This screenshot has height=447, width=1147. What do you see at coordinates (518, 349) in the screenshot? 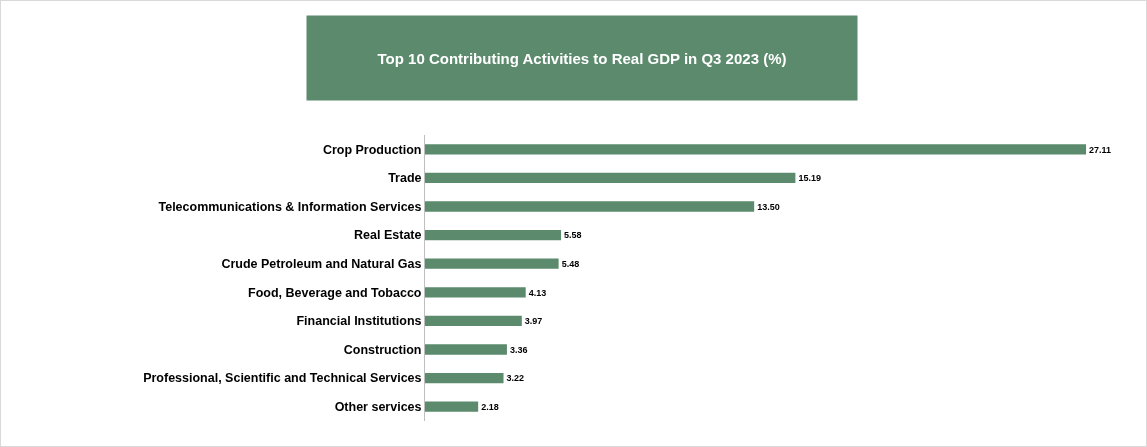
I see `data-label: 3.36` at bounding box center [518, 349].